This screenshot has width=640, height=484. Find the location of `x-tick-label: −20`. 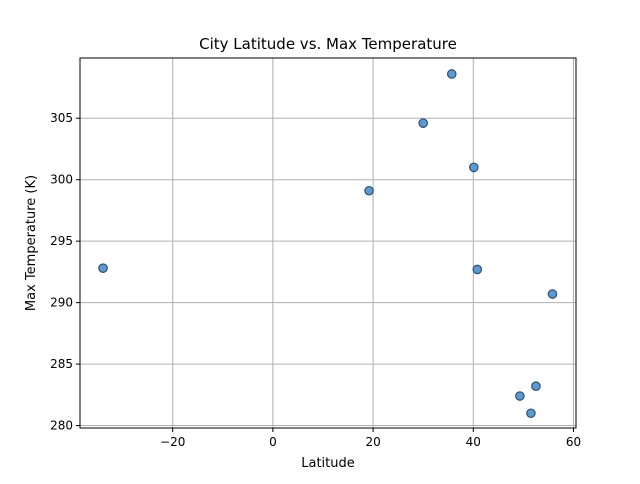

x-tick-label: −20 is located at coordinates (172, 442).